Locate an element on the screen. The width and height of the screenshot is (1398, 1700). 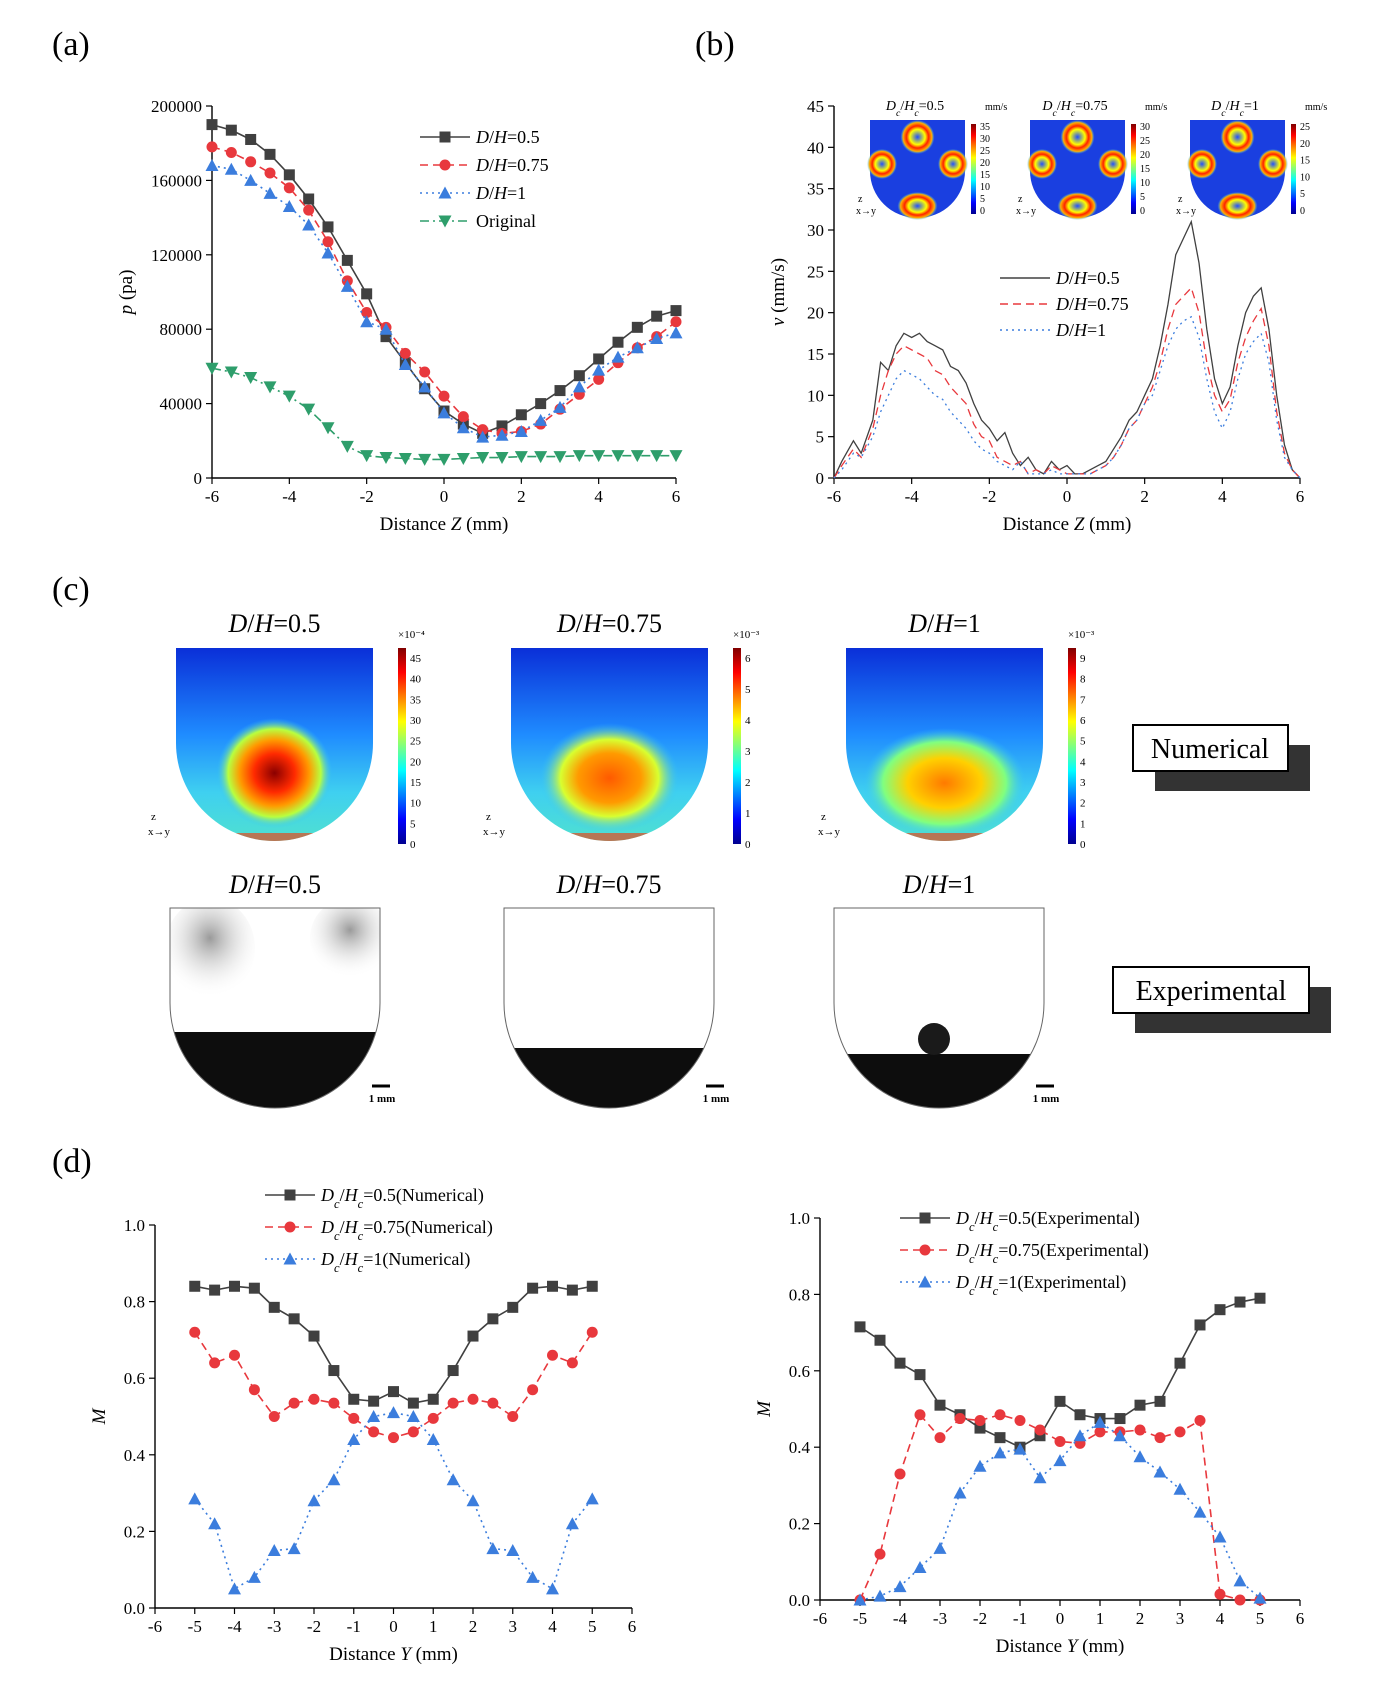
x-tick-label: -6 is located at coordinates (820, 1618).